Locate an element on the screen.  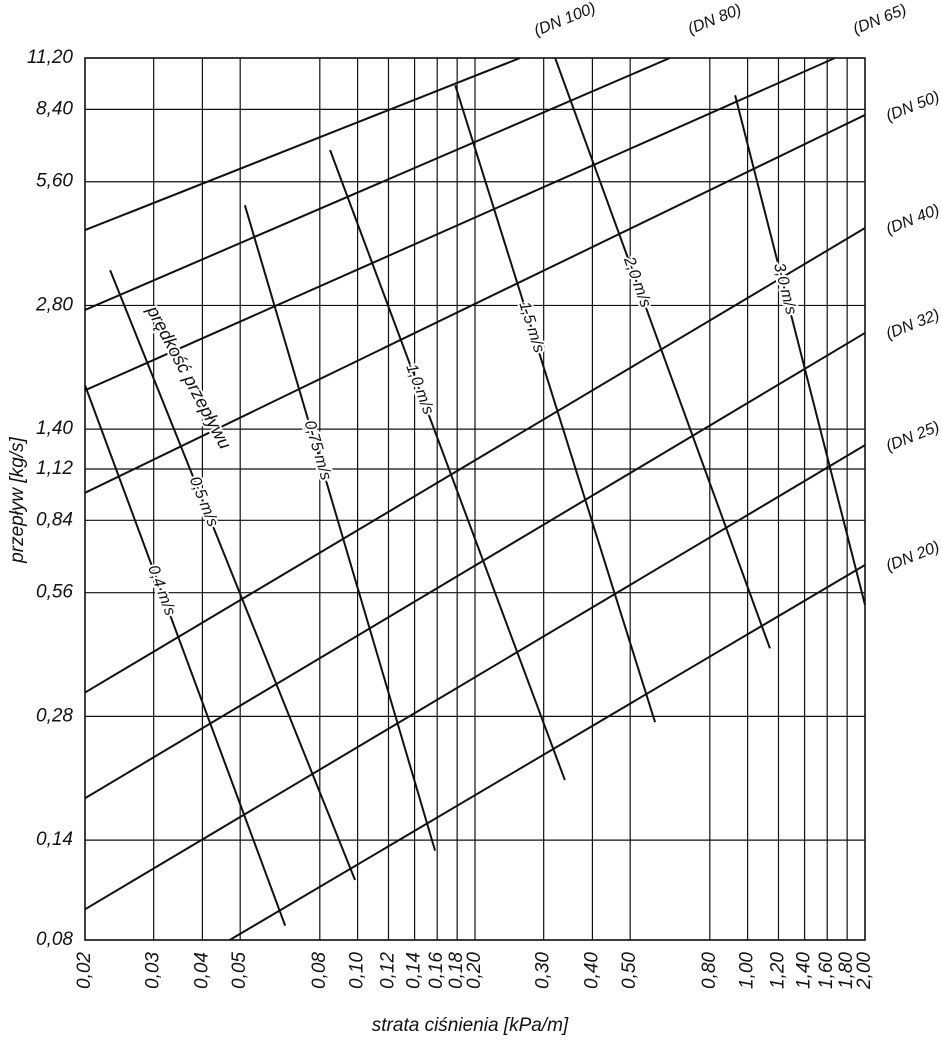
series-label: (DN 32) is located at coordinates (913, 324).